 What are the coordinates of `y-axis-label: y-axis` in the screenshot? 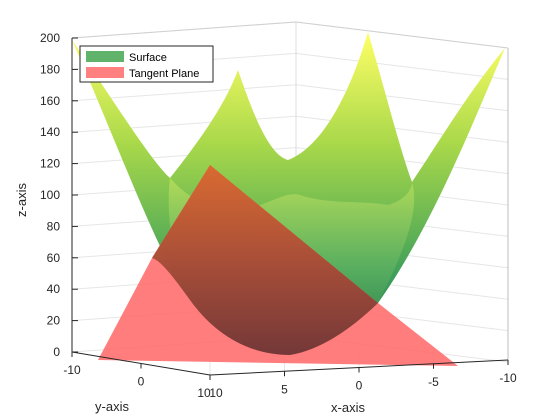 It's located at (112, 406).